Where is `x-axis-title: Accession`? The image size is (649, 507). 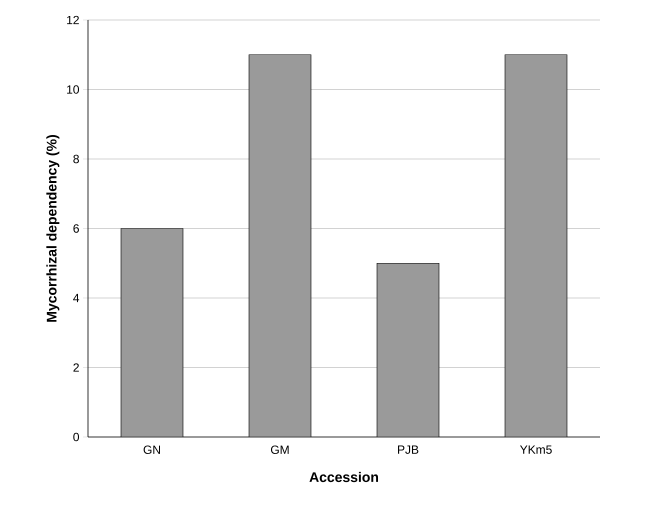 x-axis-title: Accession is located at coordinates (343, 477).